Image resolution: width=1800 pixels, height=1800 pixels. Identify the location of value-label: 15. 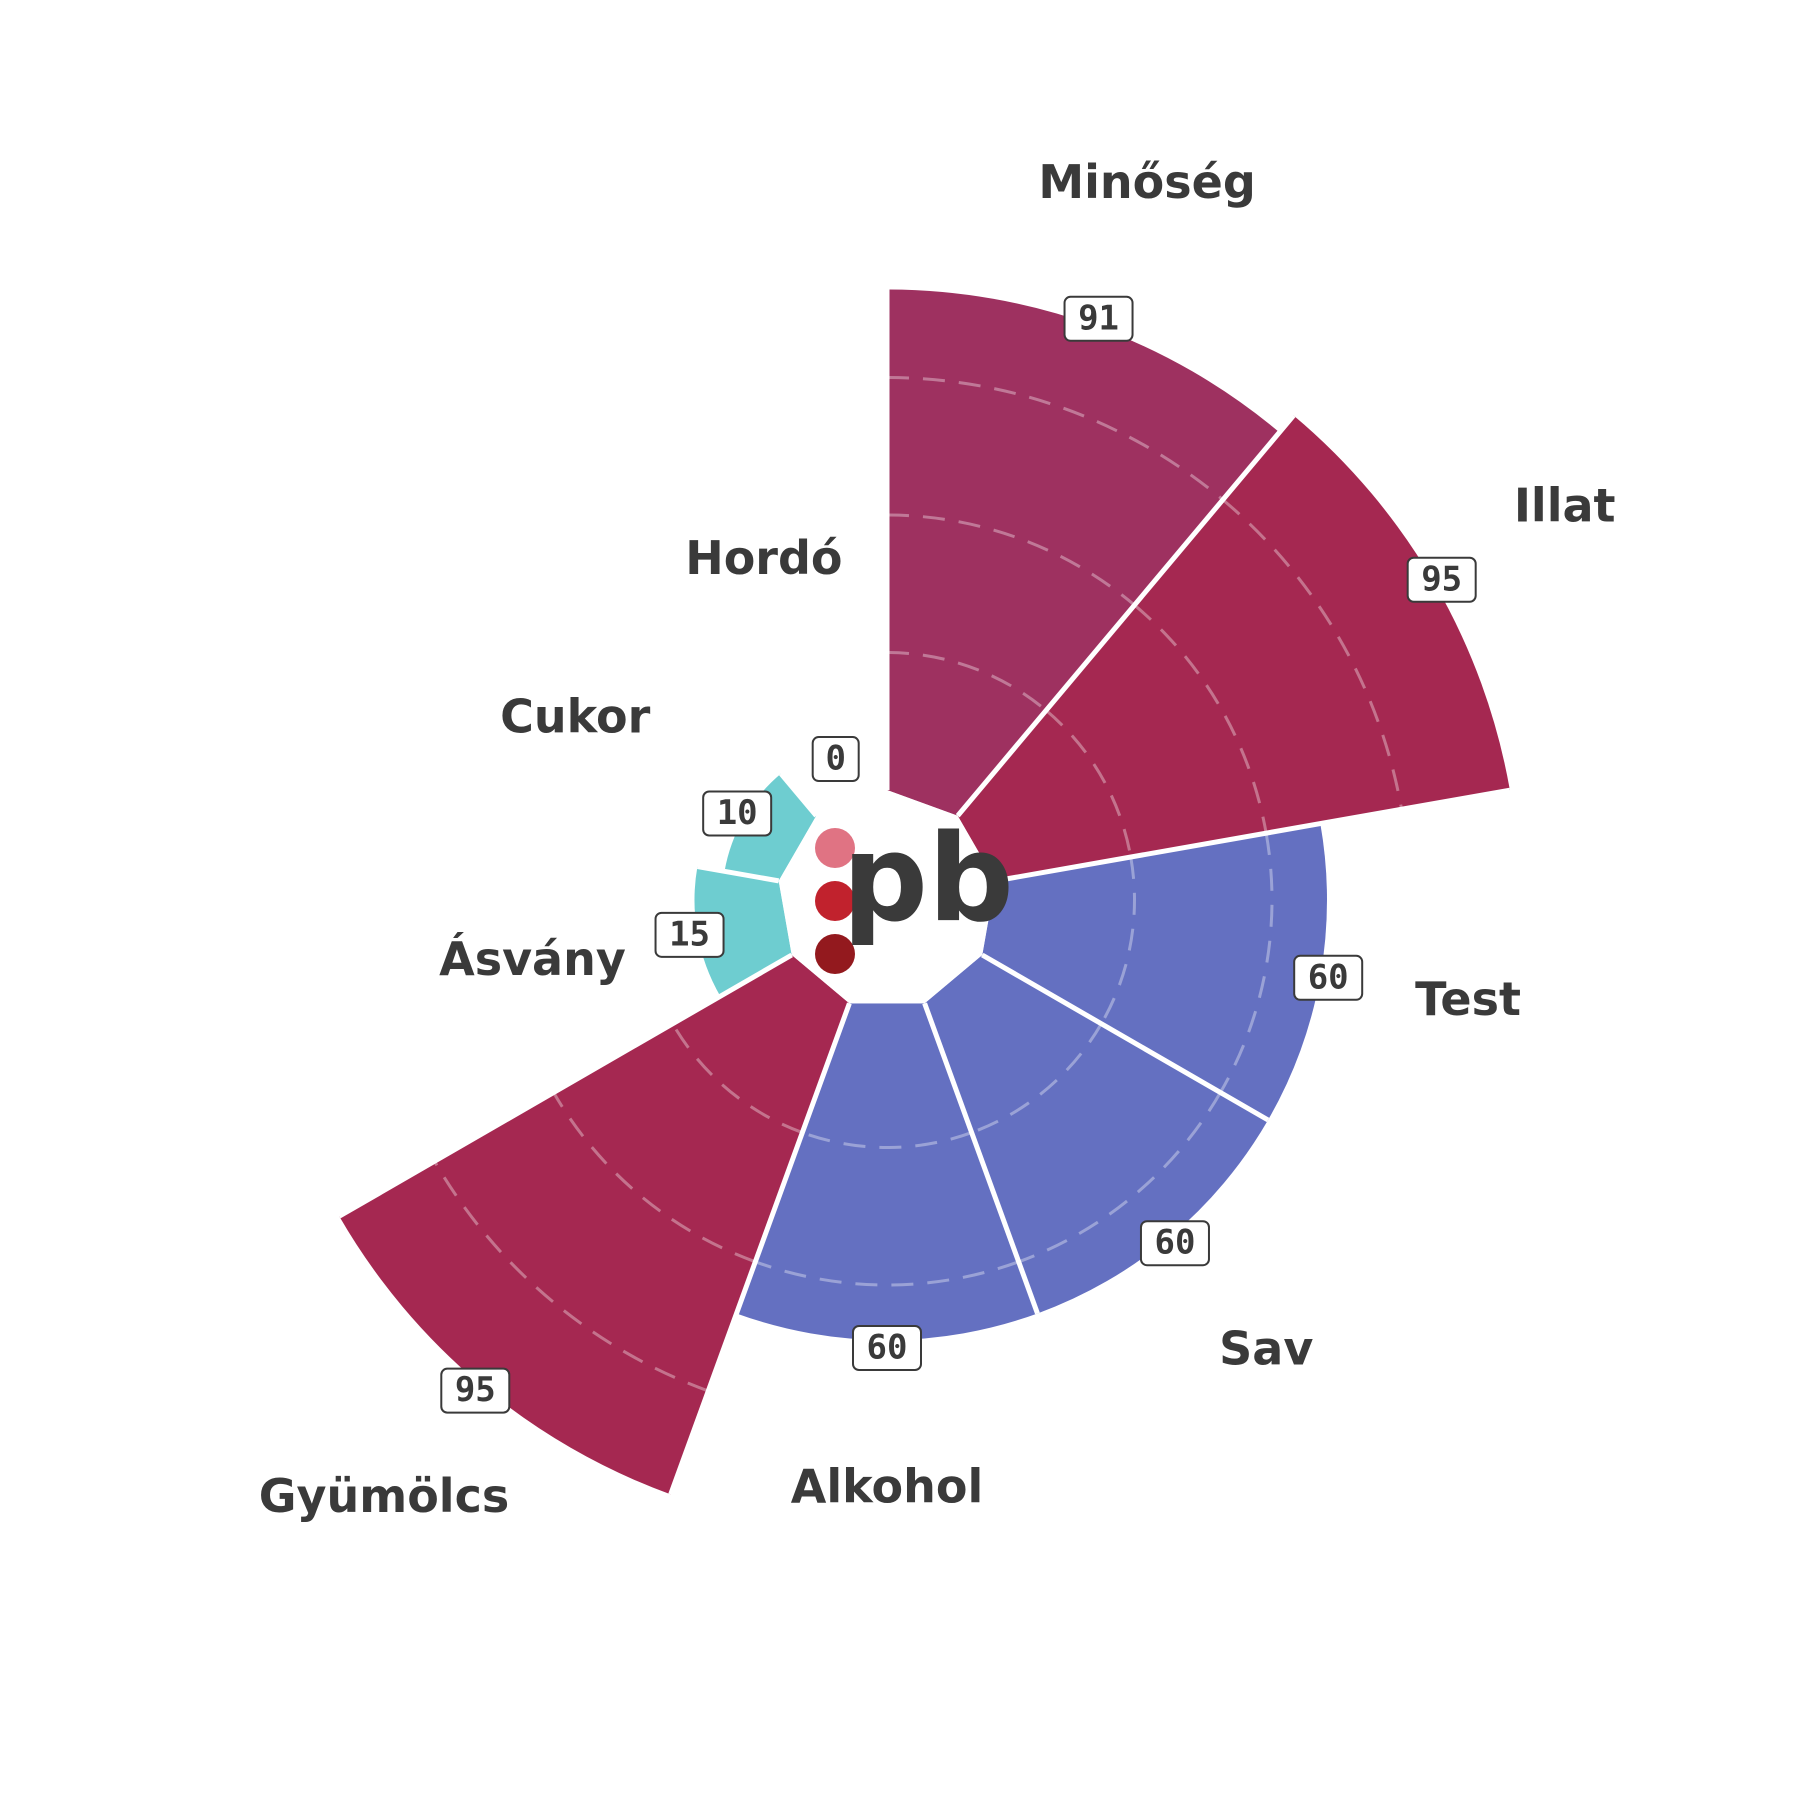
(689, 934).